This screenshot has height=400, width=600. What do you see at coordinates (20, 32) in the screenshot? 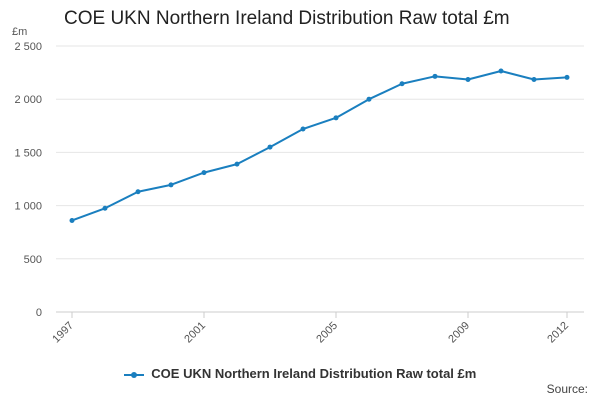
I see `y-axis-unit-label: £m` at bounding box center [20, 32].